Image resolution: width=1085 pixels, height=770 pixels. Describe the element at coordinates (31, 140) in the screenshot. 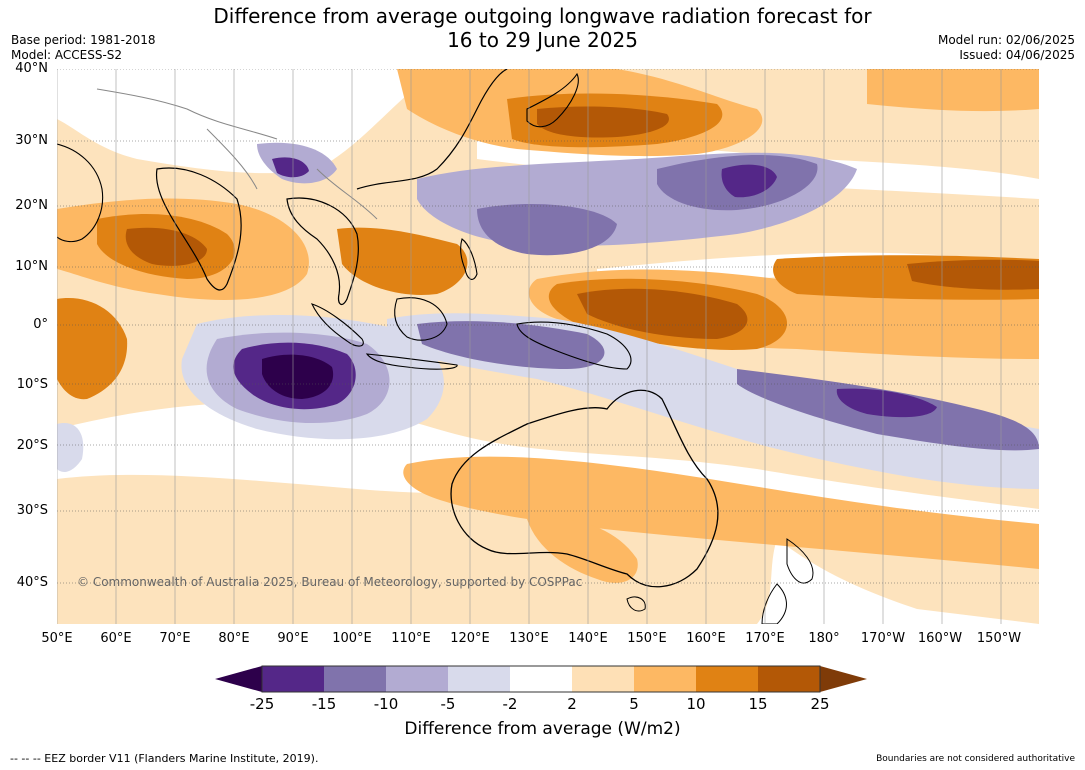

I see `lat-label-30n: 30°N` at that location.